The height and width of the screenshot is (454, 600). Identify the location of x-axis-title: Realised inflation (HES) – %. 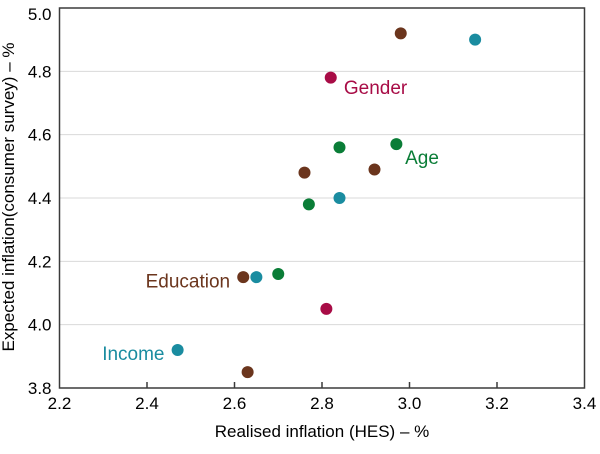
(322, 431).